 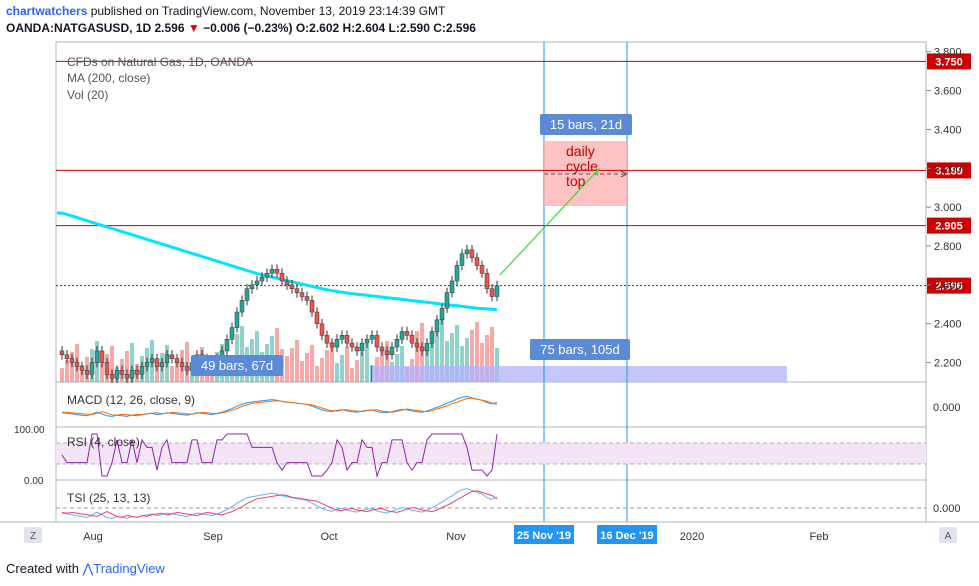 I want to click on level-tag-label: 3.750, so click(x=949, y=62).